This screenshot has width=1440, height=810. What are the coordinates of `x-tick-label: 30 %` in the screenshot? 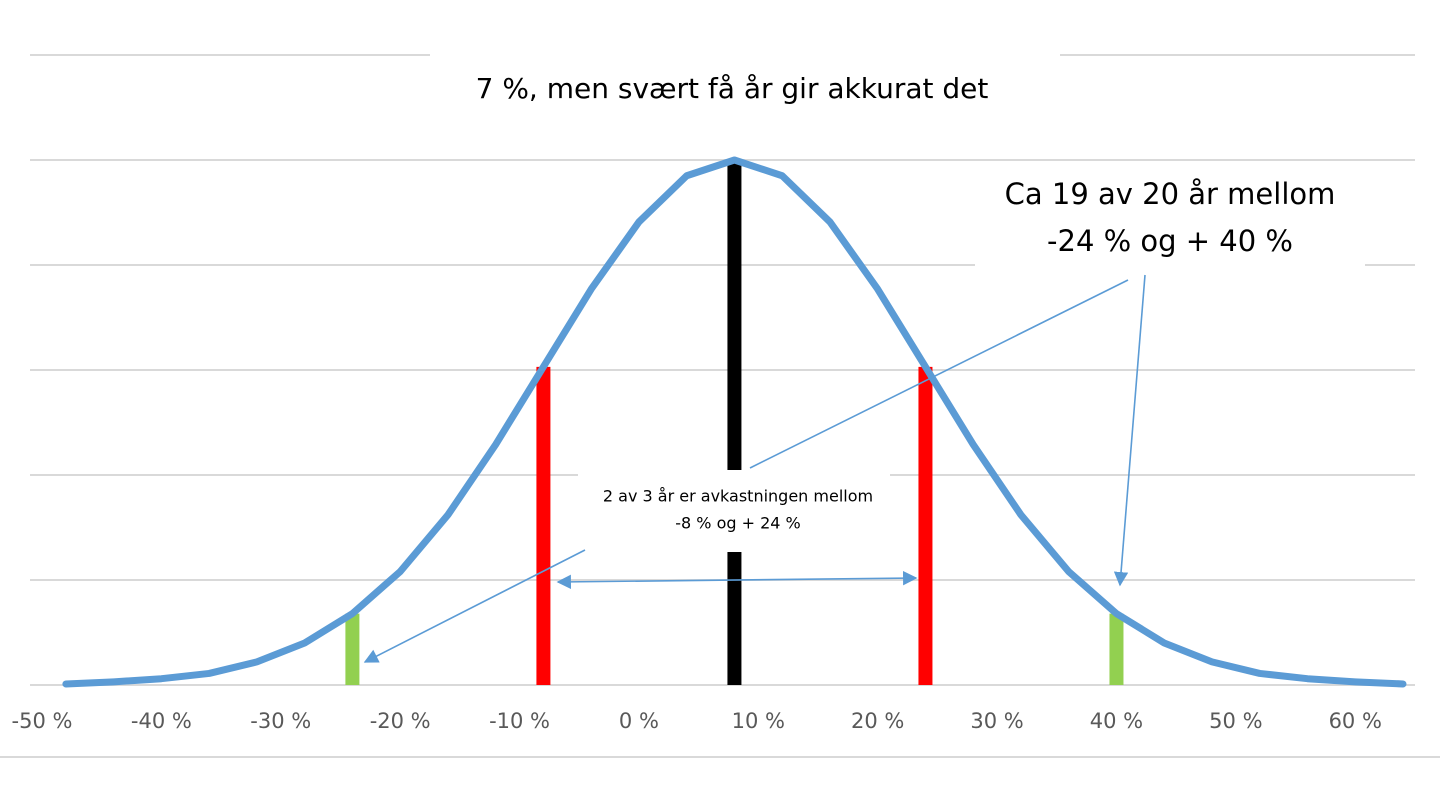 It's located at (996, 721).